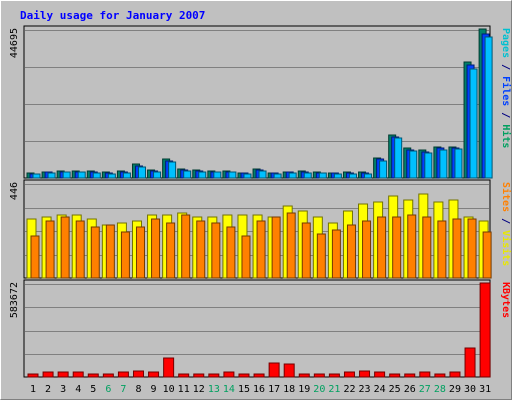 This screenshot has height=400, width=512. I want to click on x-tick-label-22: 22, so click(349, 389).